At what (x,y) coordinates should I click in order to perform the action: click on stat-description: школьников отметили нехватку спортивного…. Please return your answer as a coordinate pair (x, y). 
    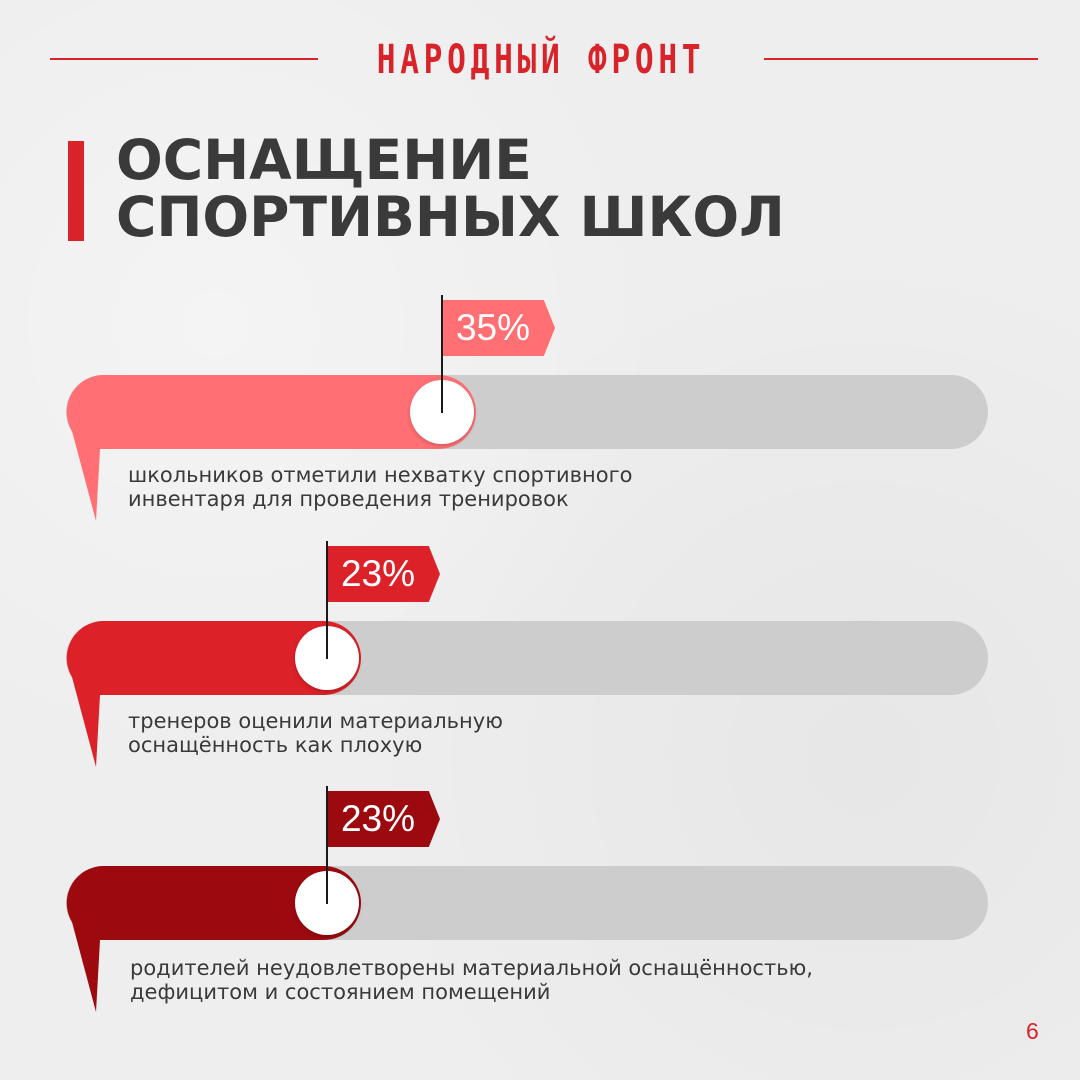
    Looking at the image, I should click on (380, 487).